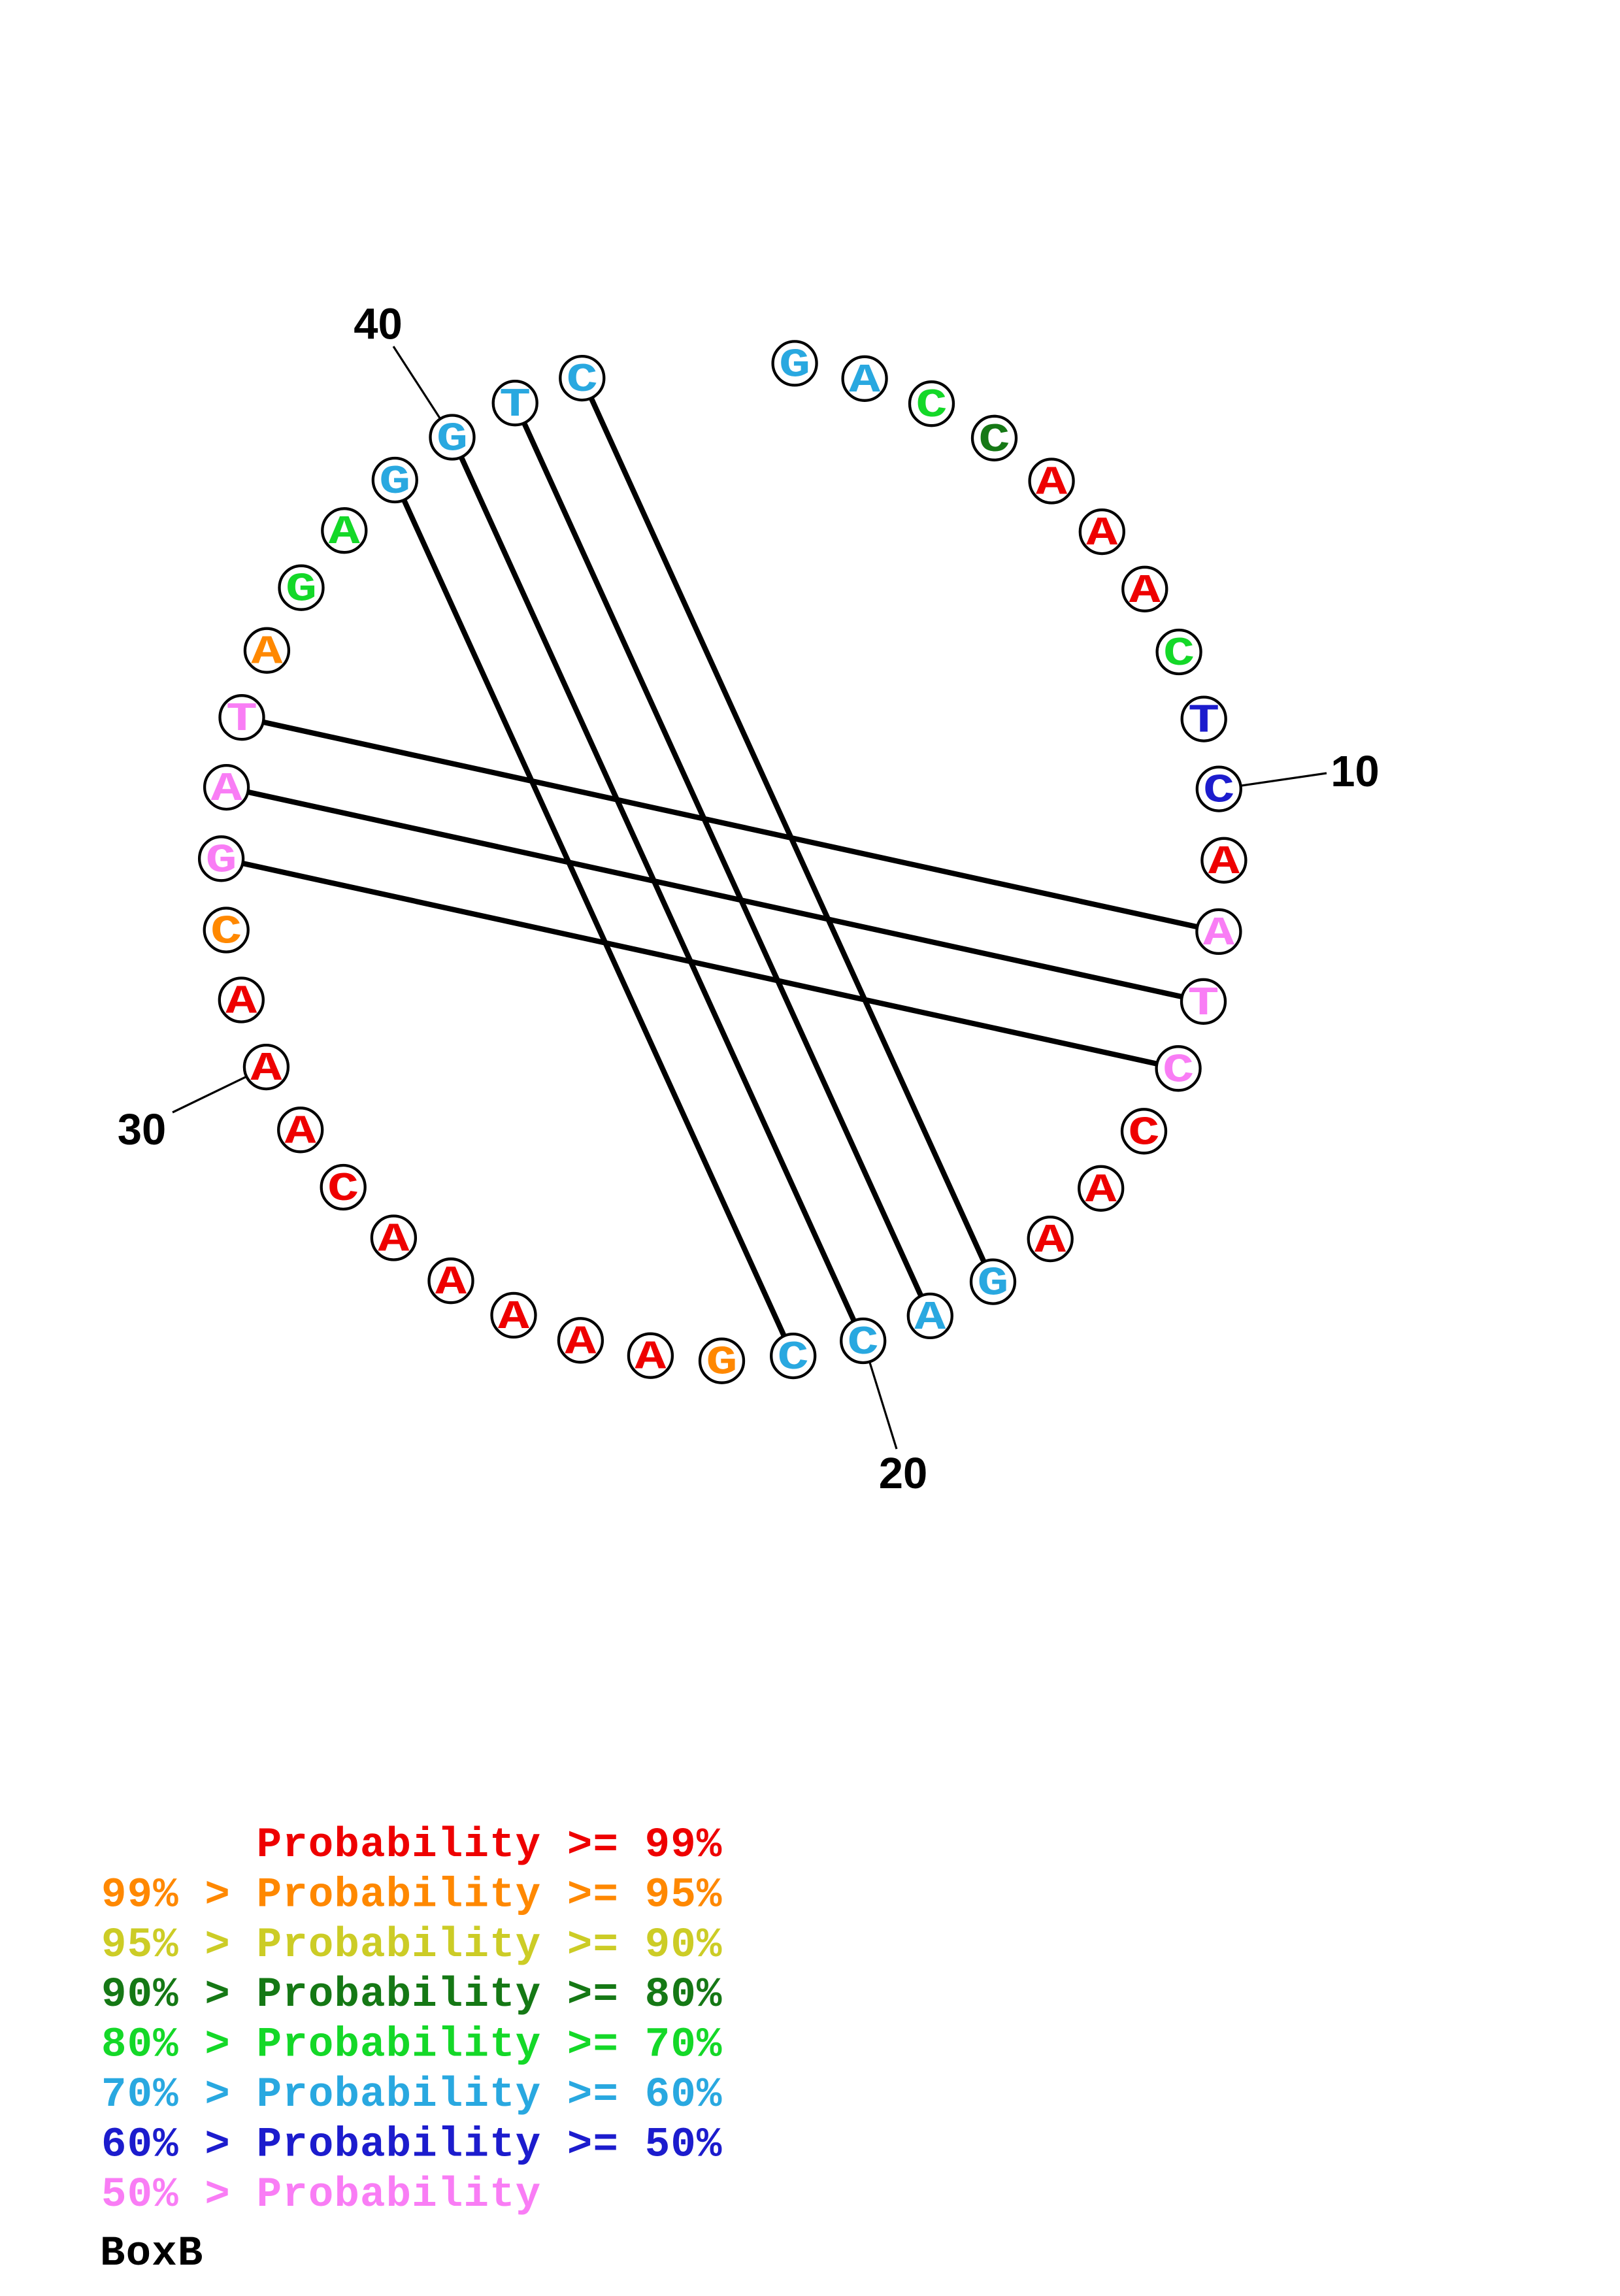 The width and height of the screenshot is (1620, 2296). I want to click on svg-text: 99% > Probability >= 95%, so click(412, 1895).